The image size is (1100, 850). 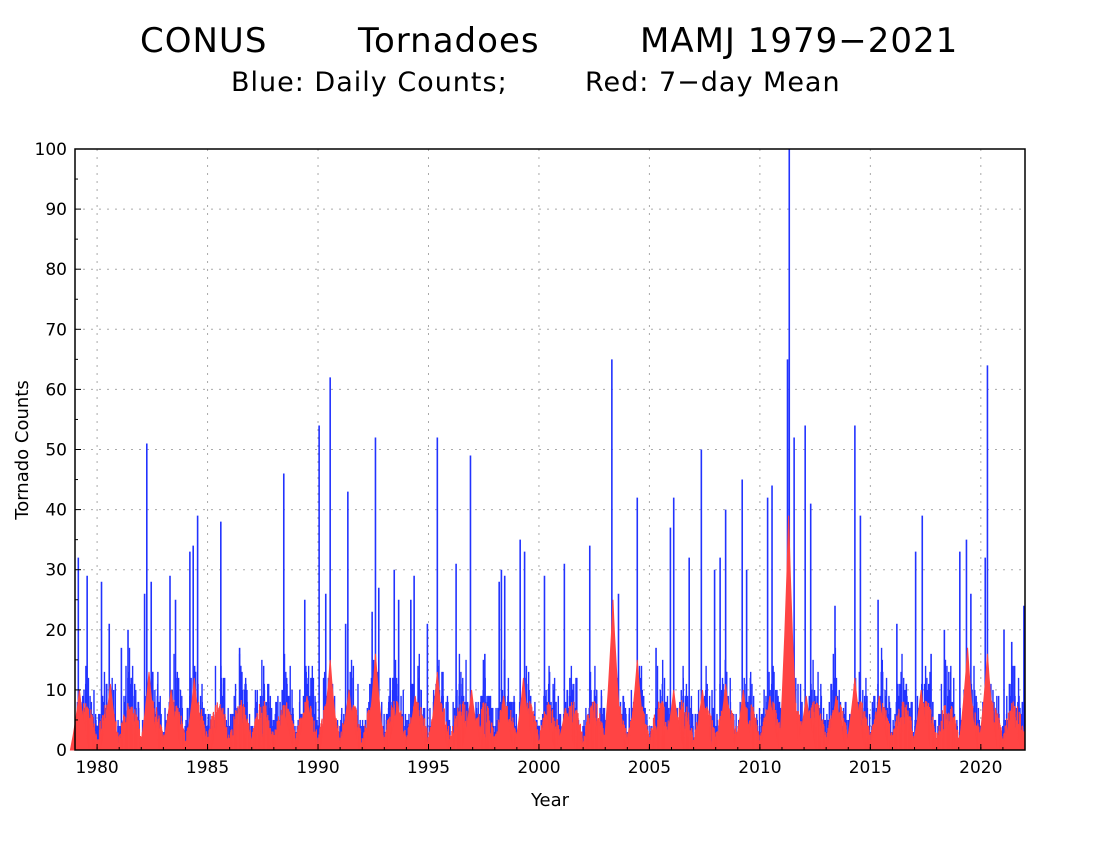 I want to click on chart-title-period: MAMJ 1979−2021, so click(x=799, y=41).